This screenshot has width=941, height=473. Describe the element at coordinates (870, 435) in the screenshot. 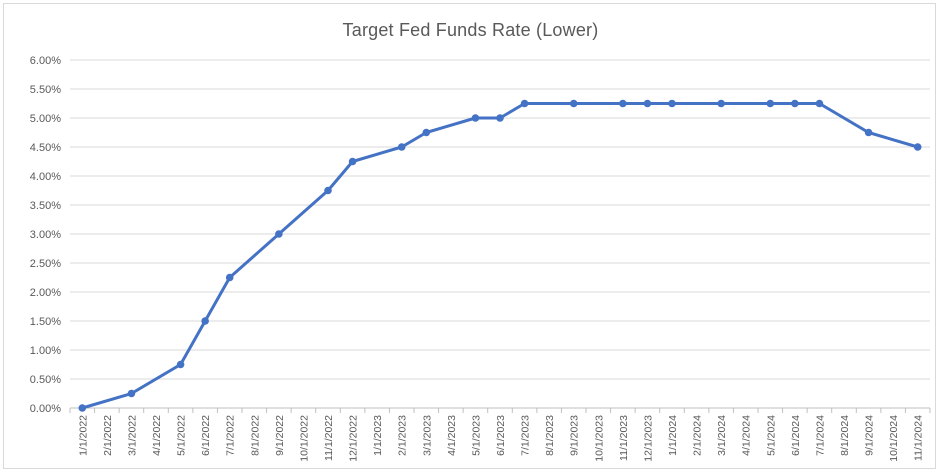

I see `x-tick-label: 9/1/2024` at that location.